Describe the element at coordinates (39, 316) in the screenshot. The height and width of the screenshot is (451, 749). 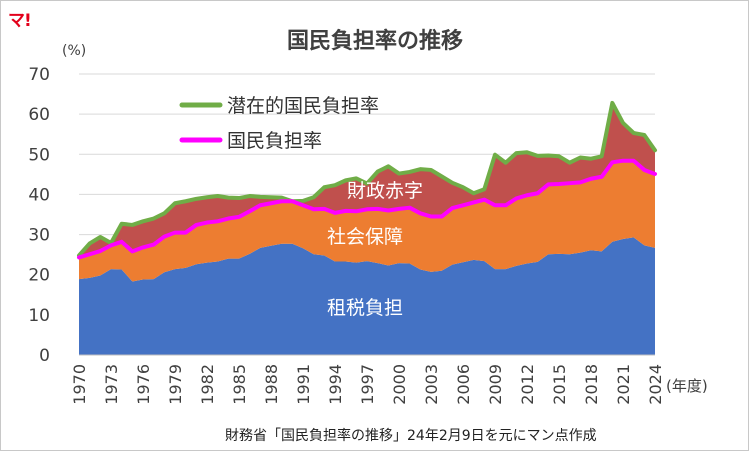
I see `y-tick-label: 10` at that location.